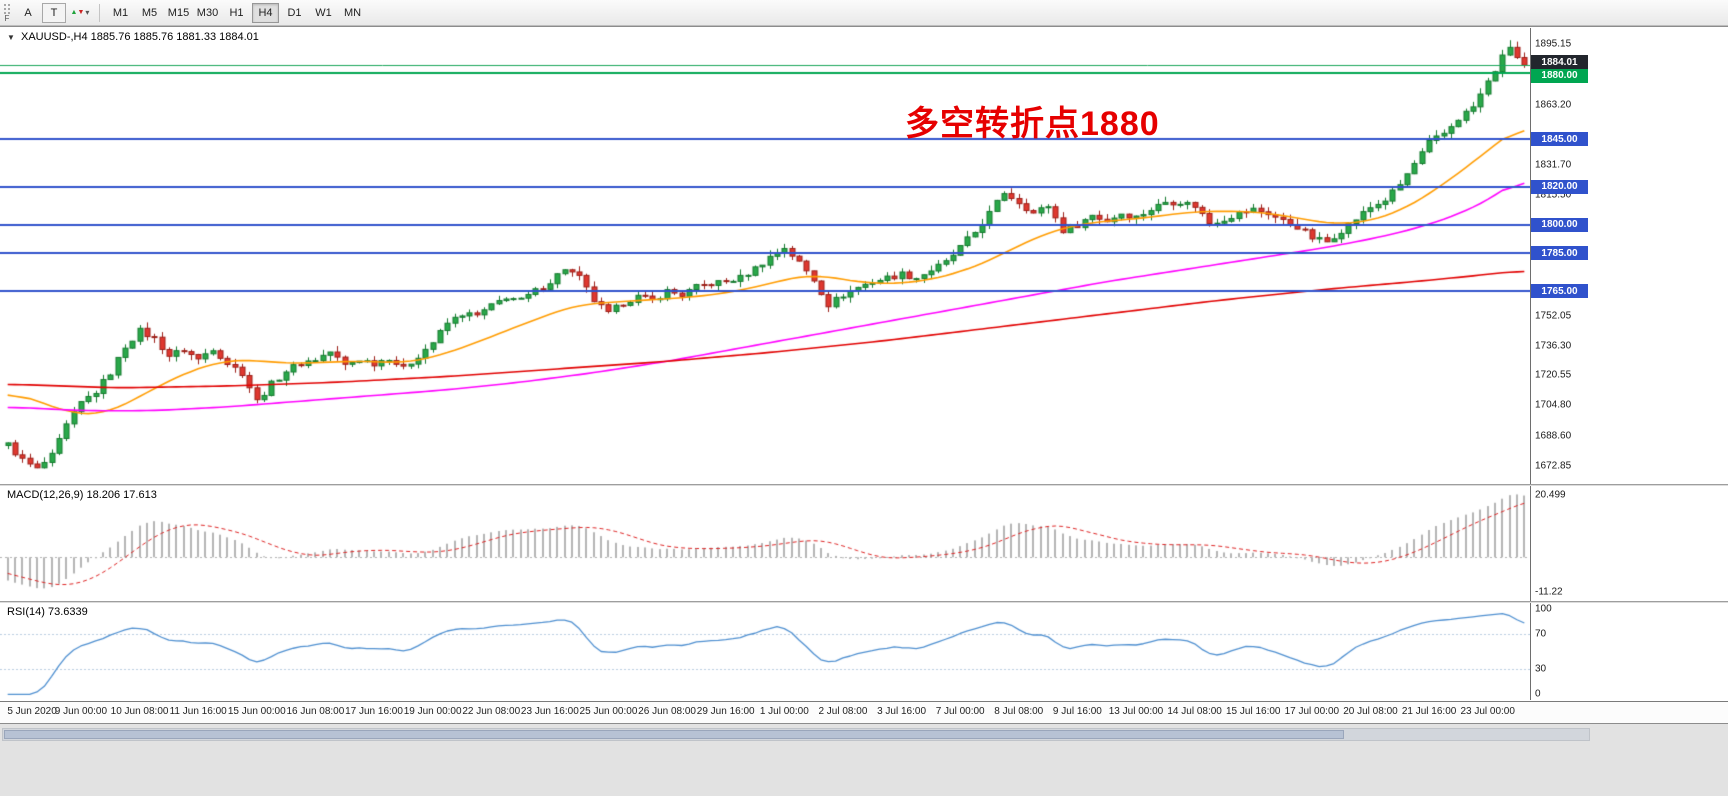  I want to click on horizontal-scrollbar, so click(796, 734).